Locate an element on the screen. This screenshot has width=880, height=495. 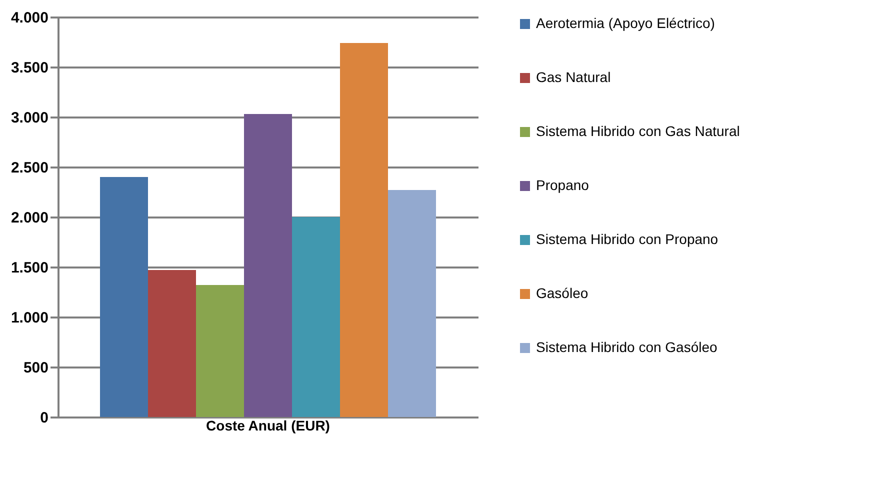
y-tick-label: 500 is located at coordinates (35, 368).